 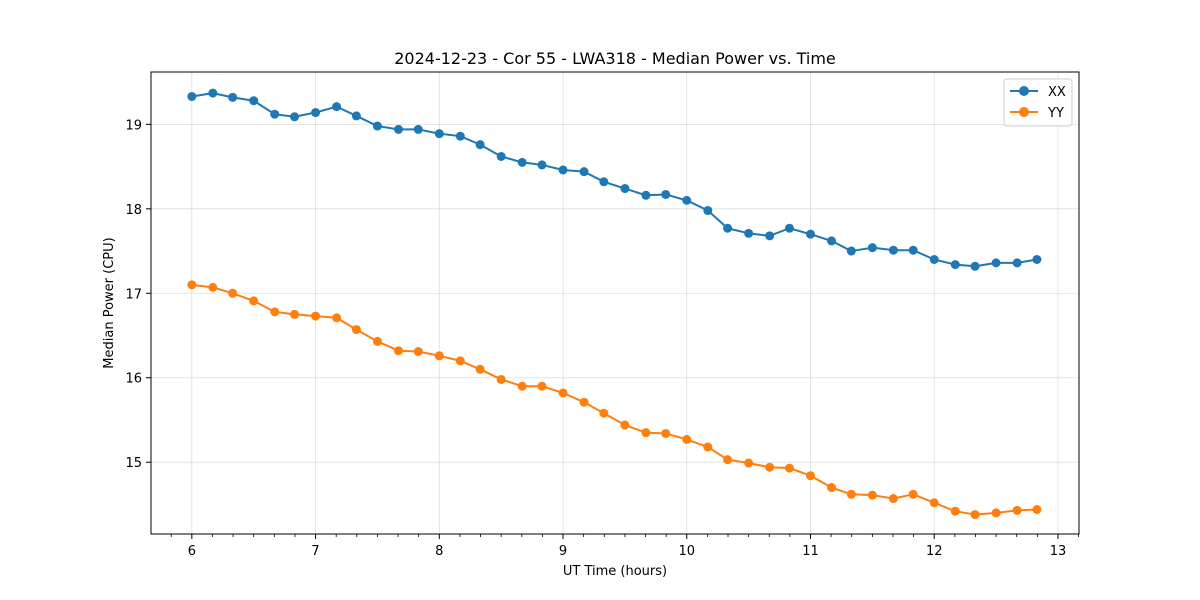 What do you see at coordinates (810, 551) in the screenshot?
I see `x-tick-label: 11` at bounding box center [810, 551].